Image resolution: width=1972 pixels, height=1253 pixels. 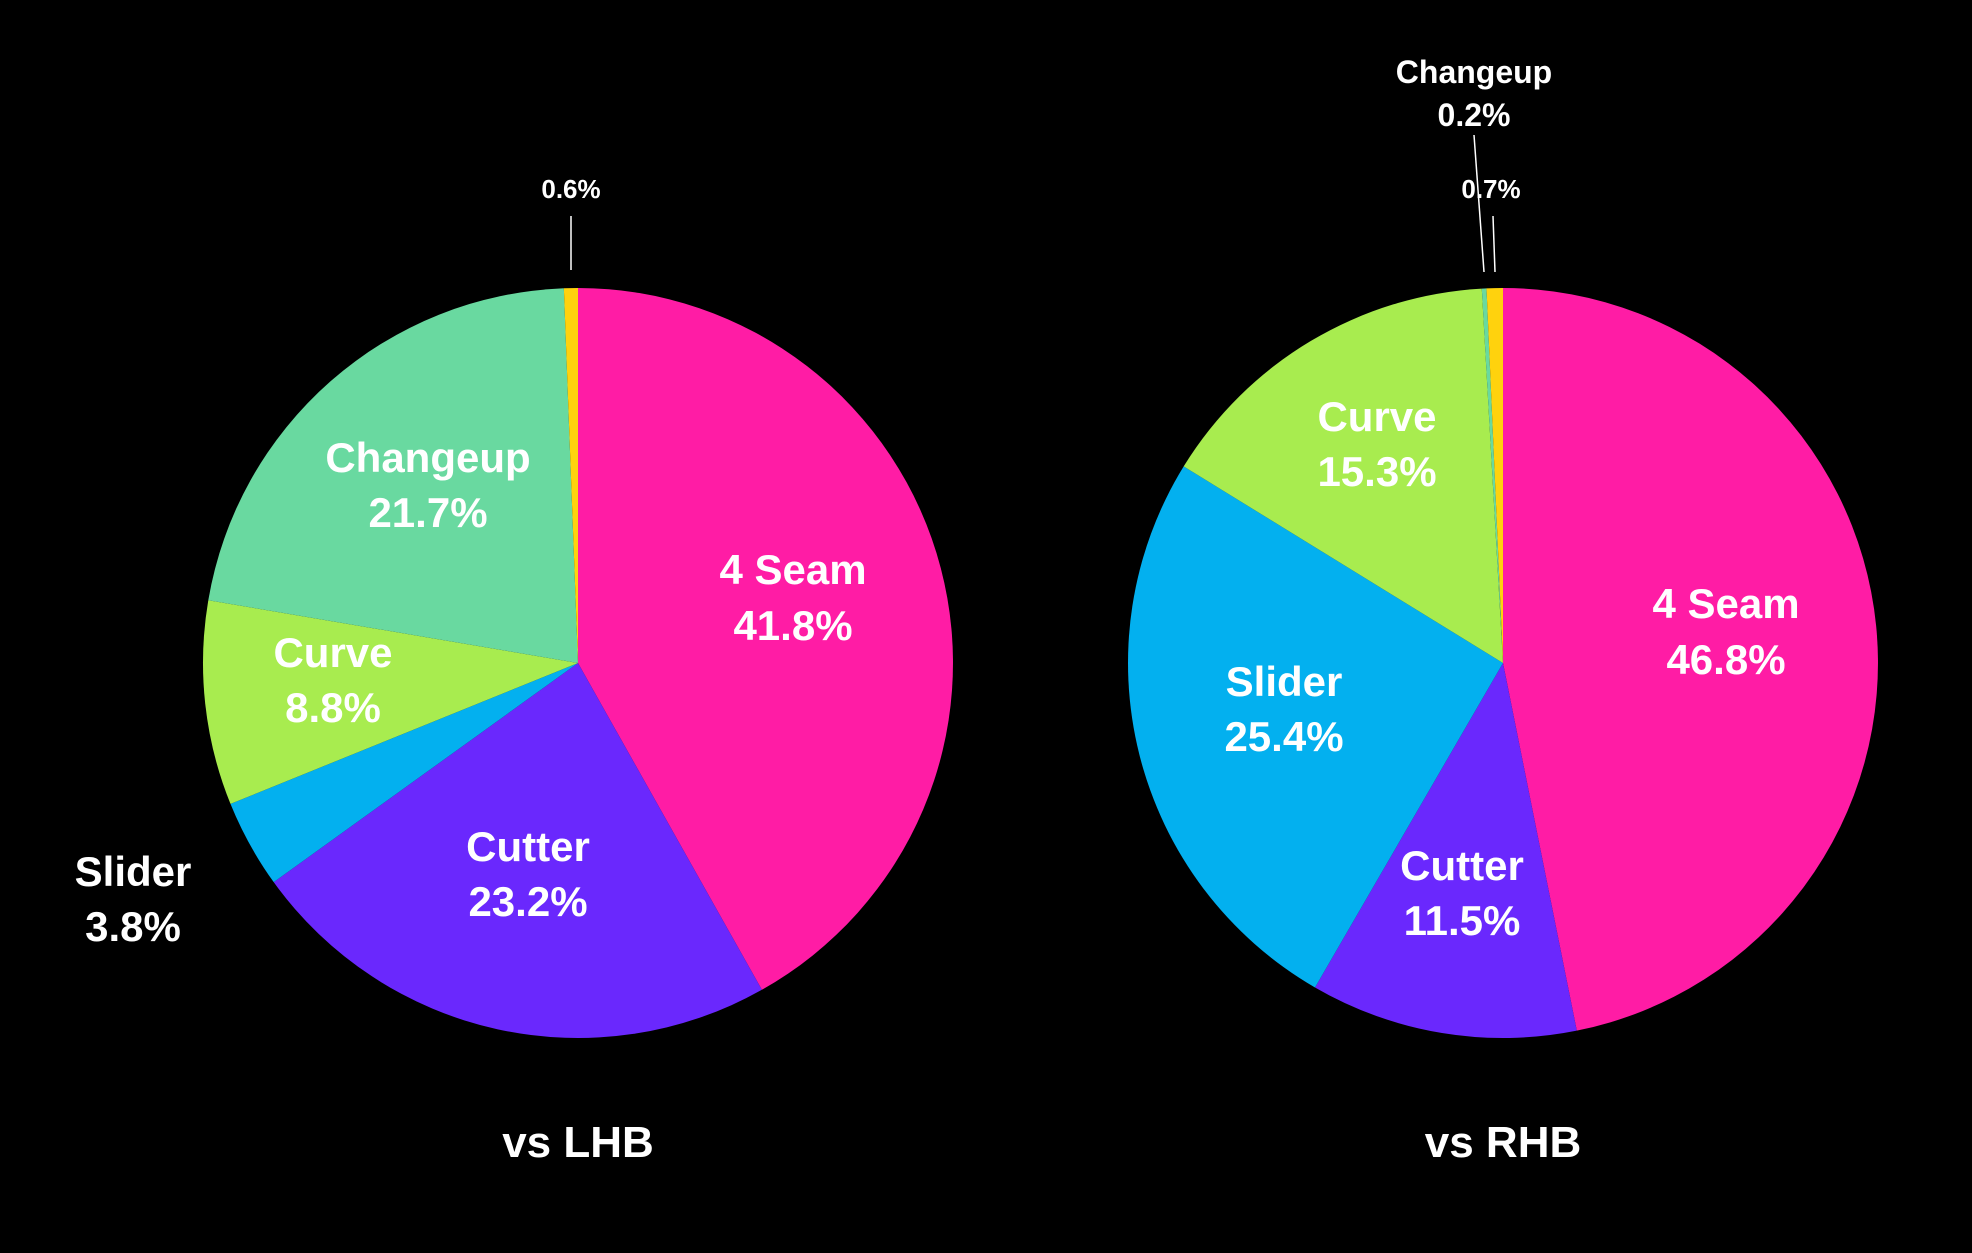 I want to click on slice-value-label-curve: 15.3%, so click(x=1376, y=471).